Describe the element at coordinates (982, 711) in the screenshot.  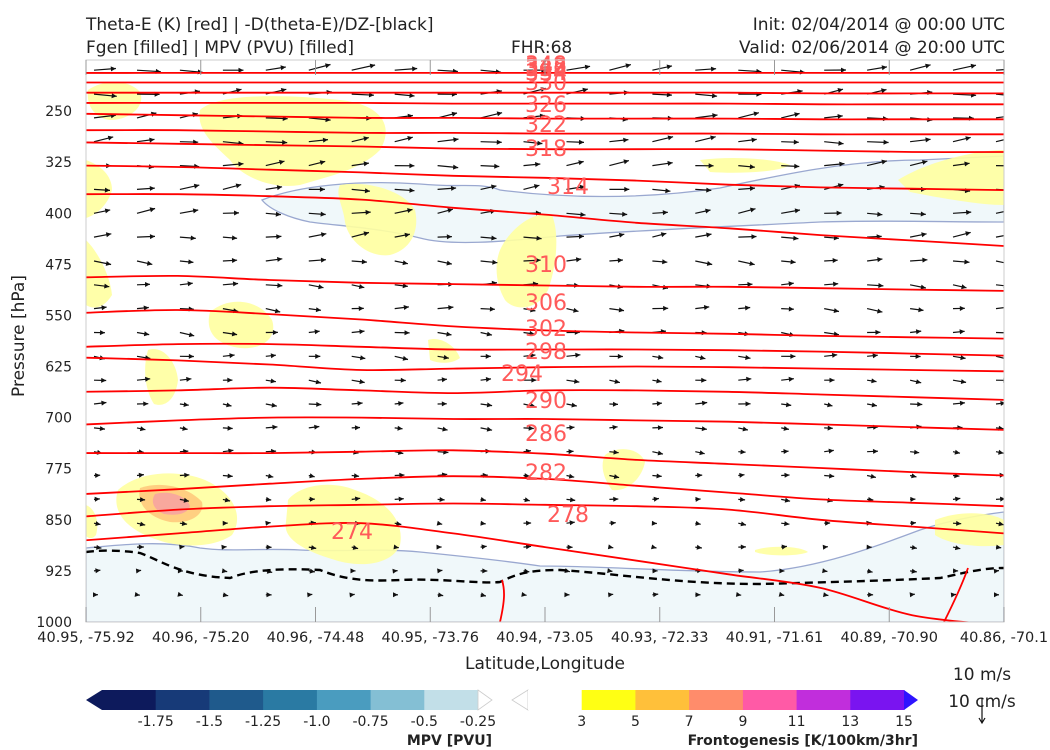
I see `wind-key-arrow` at that location.